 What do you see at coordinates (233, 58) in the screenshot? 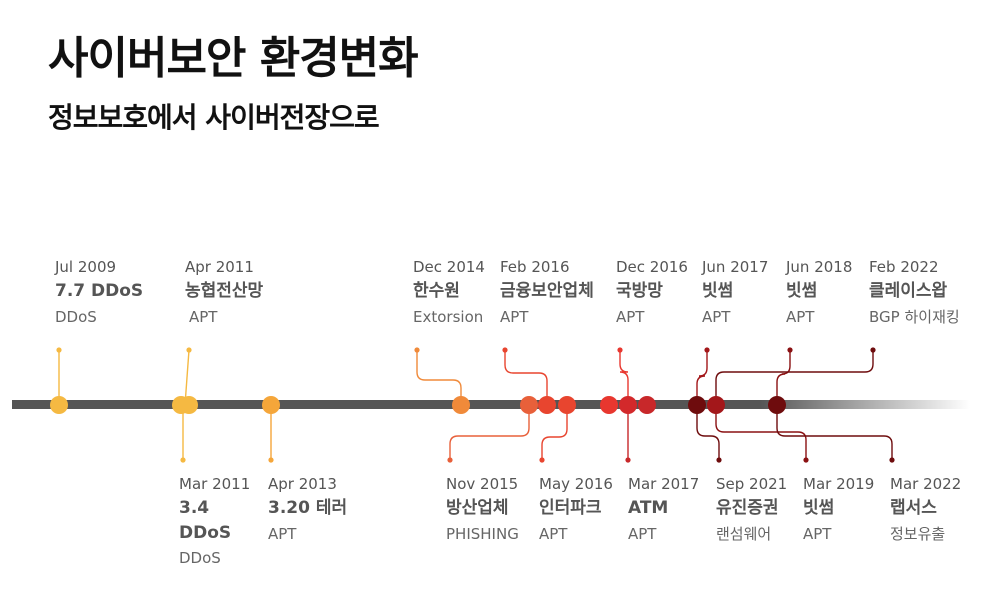
I see `page-title: 사이버보안 환경변화` at bounding box center [233, 58].